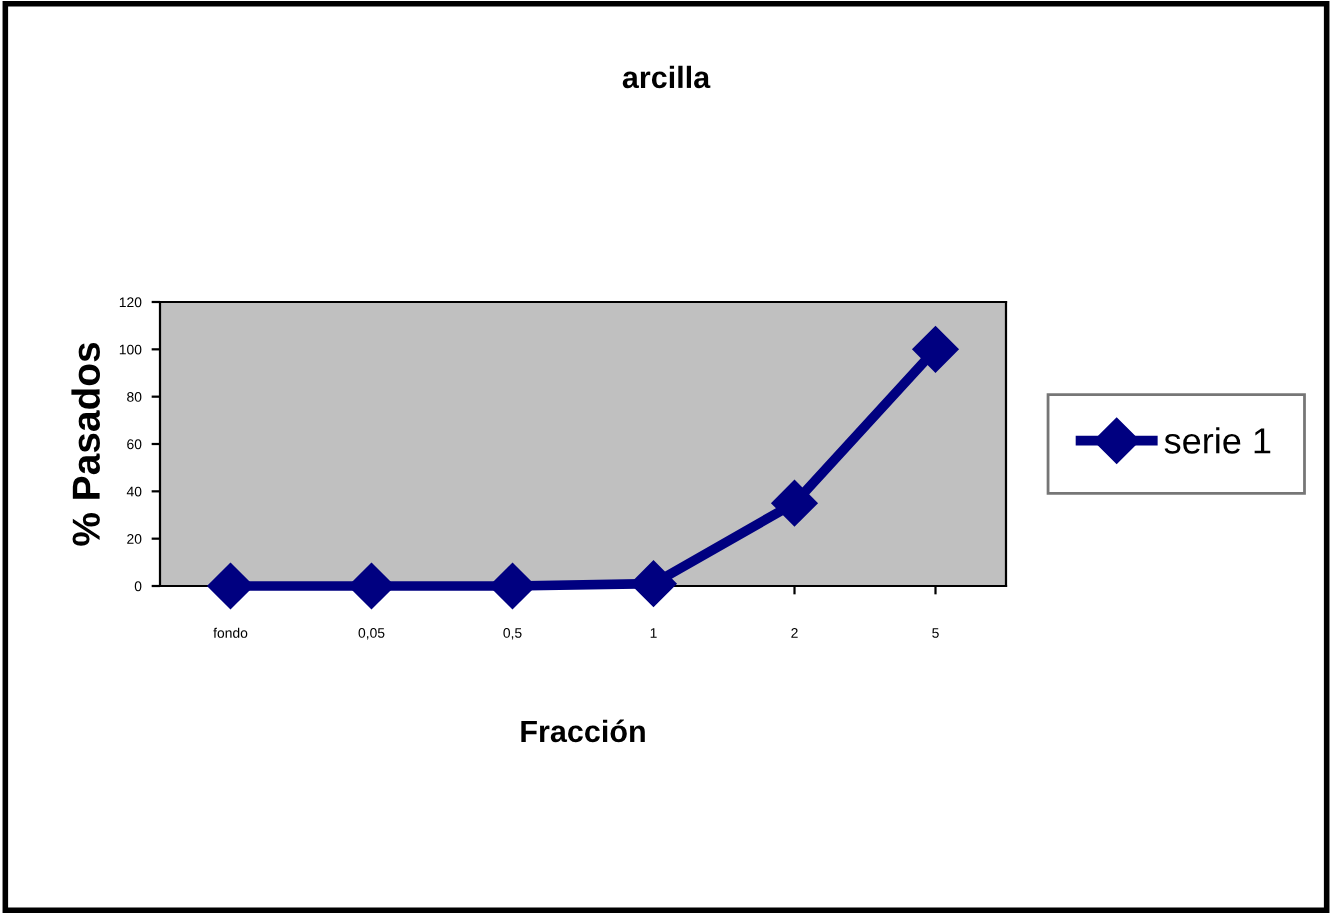  I want to click on y-axis-title: % Pasados, so click(85, 444).